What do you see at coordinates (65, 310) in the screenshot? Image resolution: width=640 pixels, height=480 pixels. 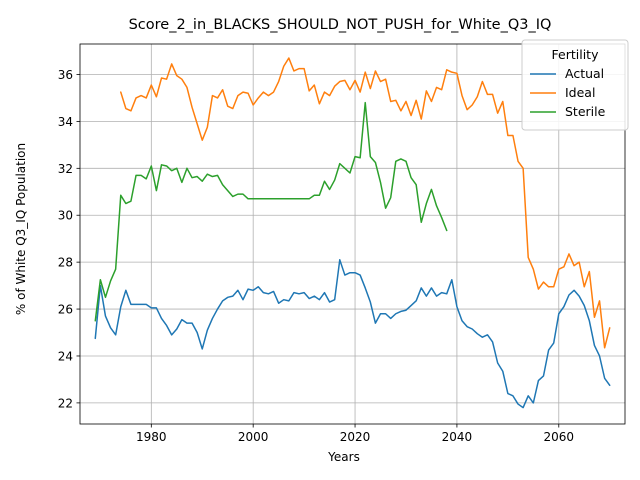 I see `y-tick-label: 26` at bounding box center [65, 310].